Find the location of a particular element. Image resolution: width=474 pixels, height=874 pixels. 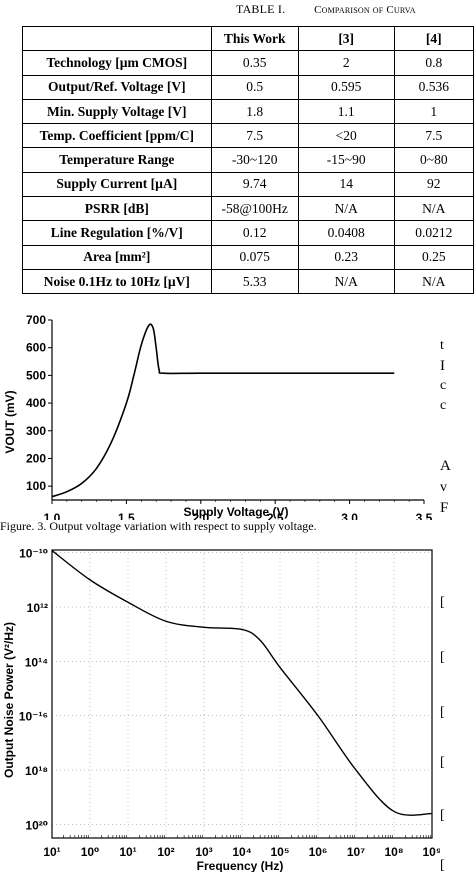

chart-x-tick-label: 10⁰ is located at coordinates (90, 852).